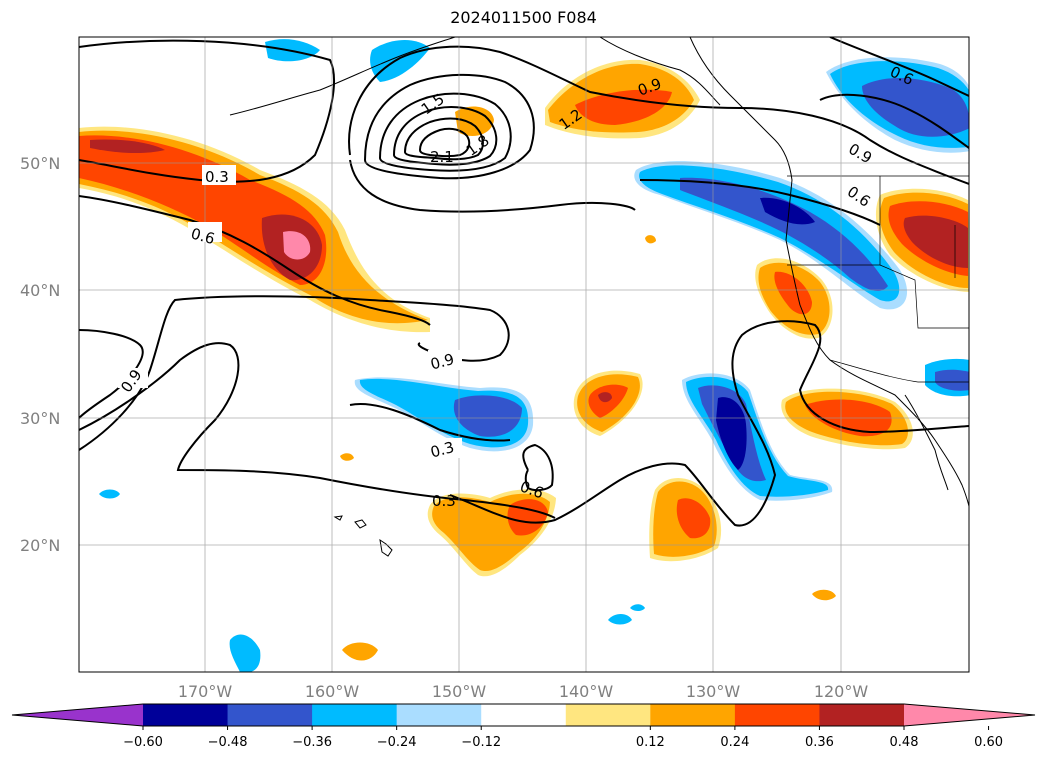 The width and height of the screenshot is (1047, 765). What do you see at coordinates (922, 240) in the screenshot?
I see `warm-anomaly-us-west` at bounding box center [922, 240].